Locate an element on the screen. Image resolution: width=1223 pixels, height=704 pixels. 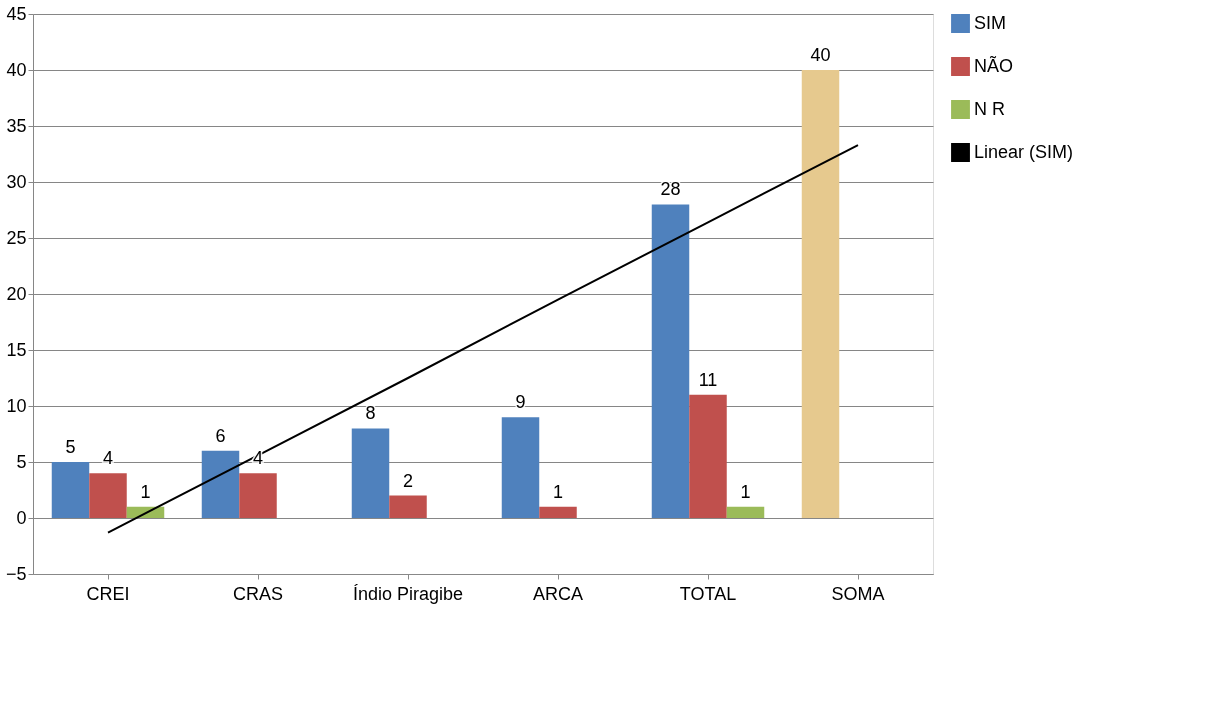
y-tick-label: 40 is located at coordinates (16, 69).